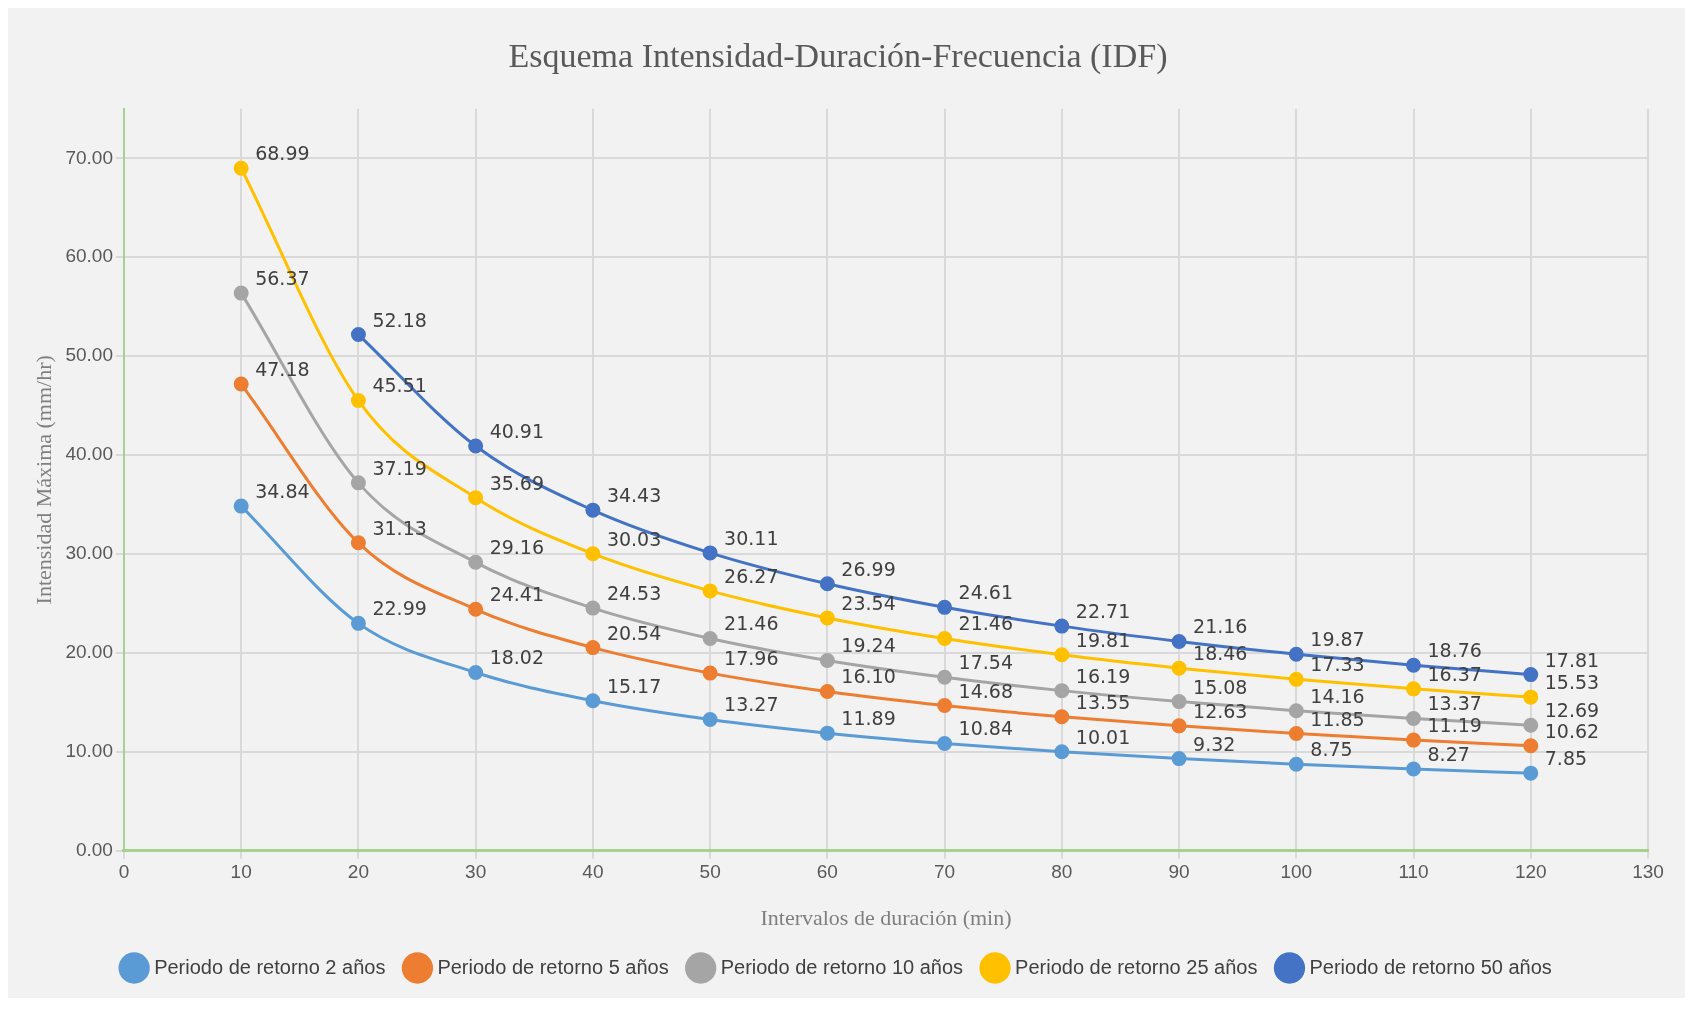 This screenshot has height=1013, width=1693. I want to click on data-label: 11.85, so click(1337, 718).